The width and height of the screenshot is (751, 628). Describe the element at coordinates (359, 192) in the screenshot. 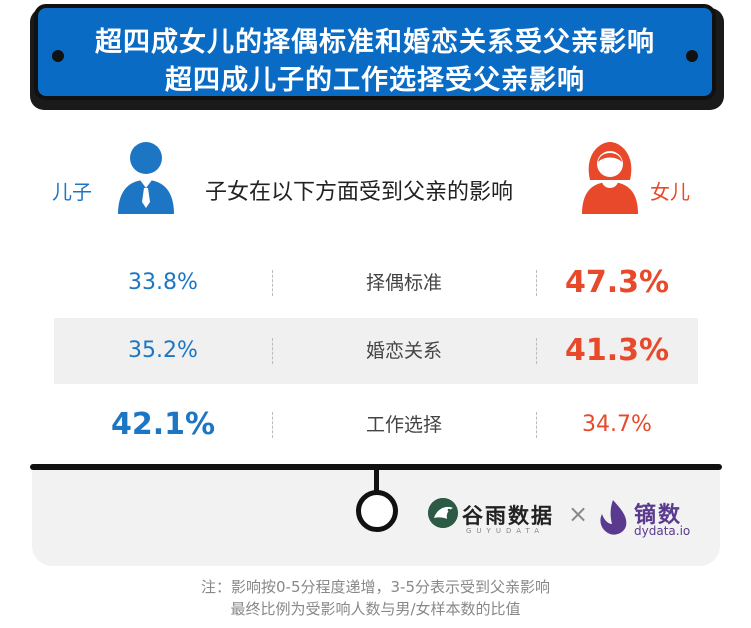

I see `chart-subtitle: 子女在以下方面受到父亲的影响` at that location.